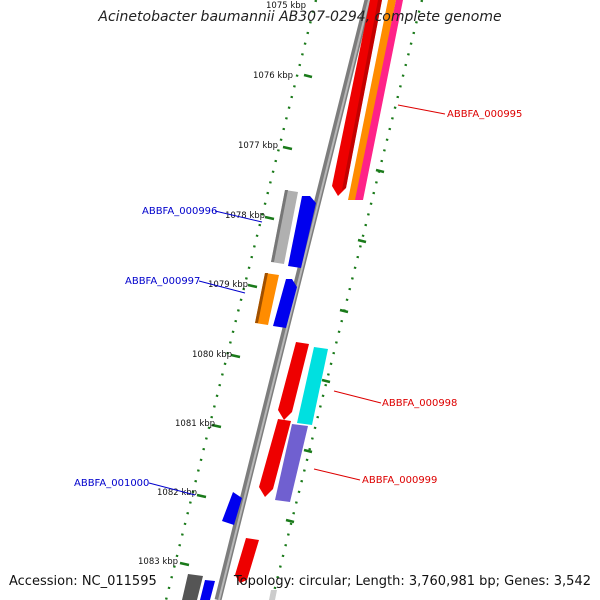 The width and height of the screenshot is (600, 600). I want to click on accession-text: Accession: NC_011595, so click(83, 581).